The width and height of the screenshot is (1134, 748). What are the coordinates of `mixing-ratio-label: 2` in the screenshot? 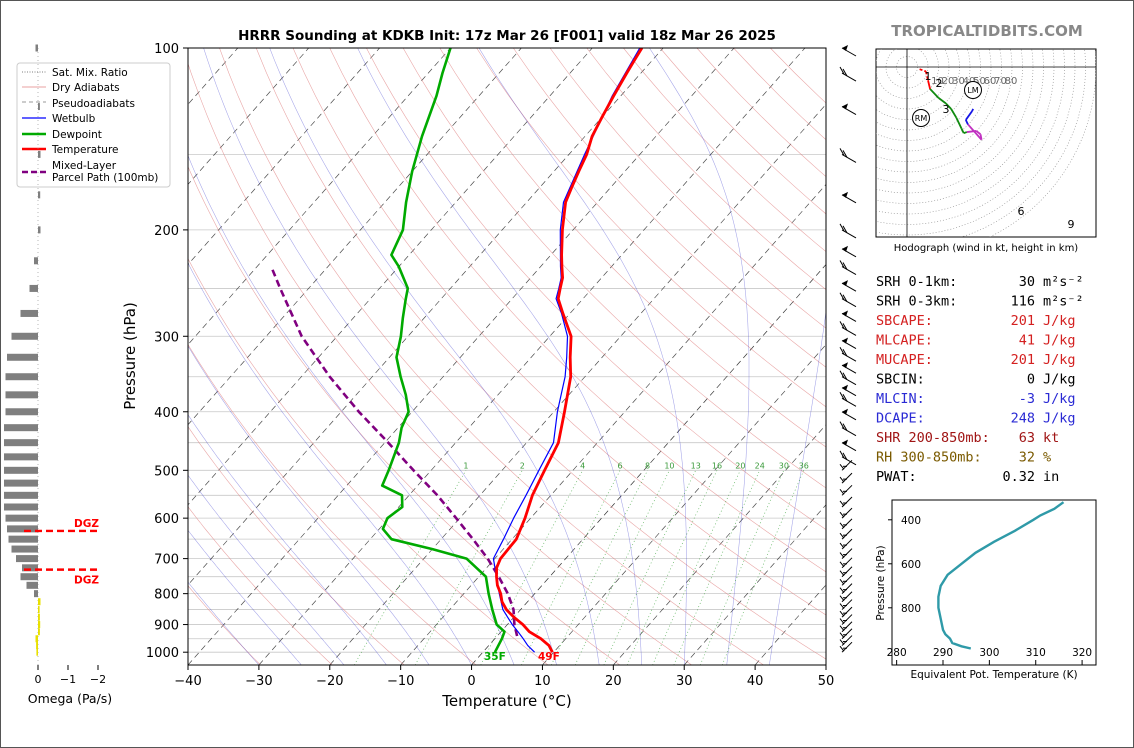 It's located at (522, 465).